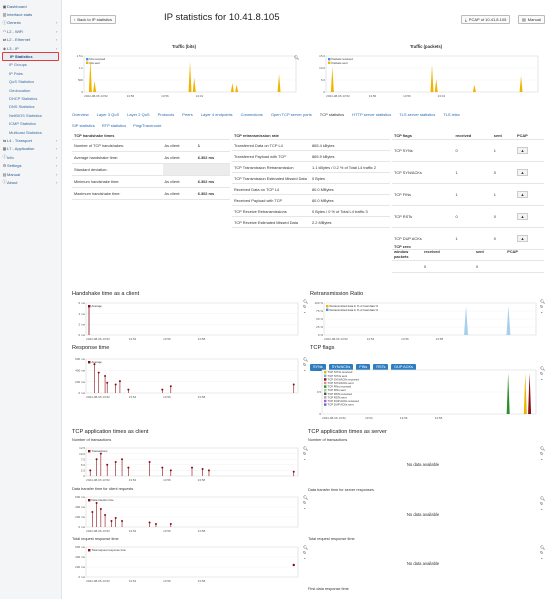 This screenshot has height=599, width=550. Describe the element at coordinates (30, 82) in the screenshot. I see `sidebar-item: QoS Statistics` at that location.